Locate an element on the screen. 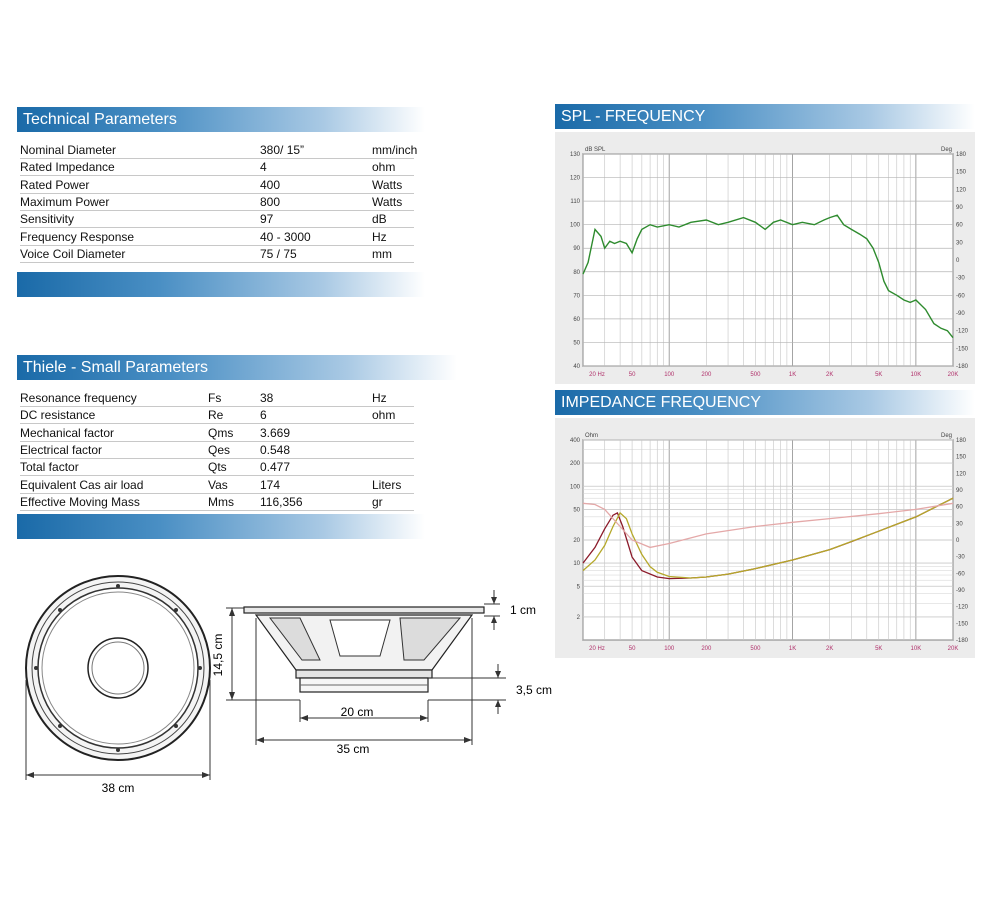  param-value: 4 is located at coordinates (263, 167).